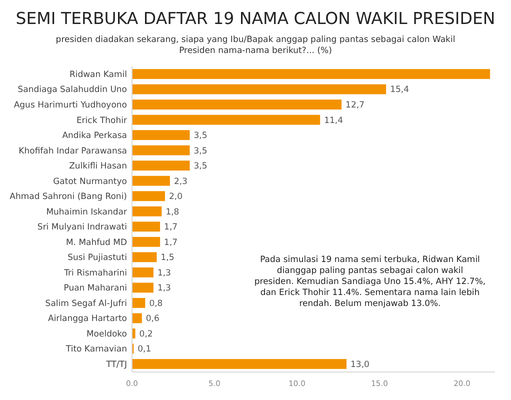 This screenshot has width=511, height=400. What do you see at coordinates (95, 349) in the screenshot?
I see `y-tick-label: Tito Karnavian` at bounding box center [95, 349].